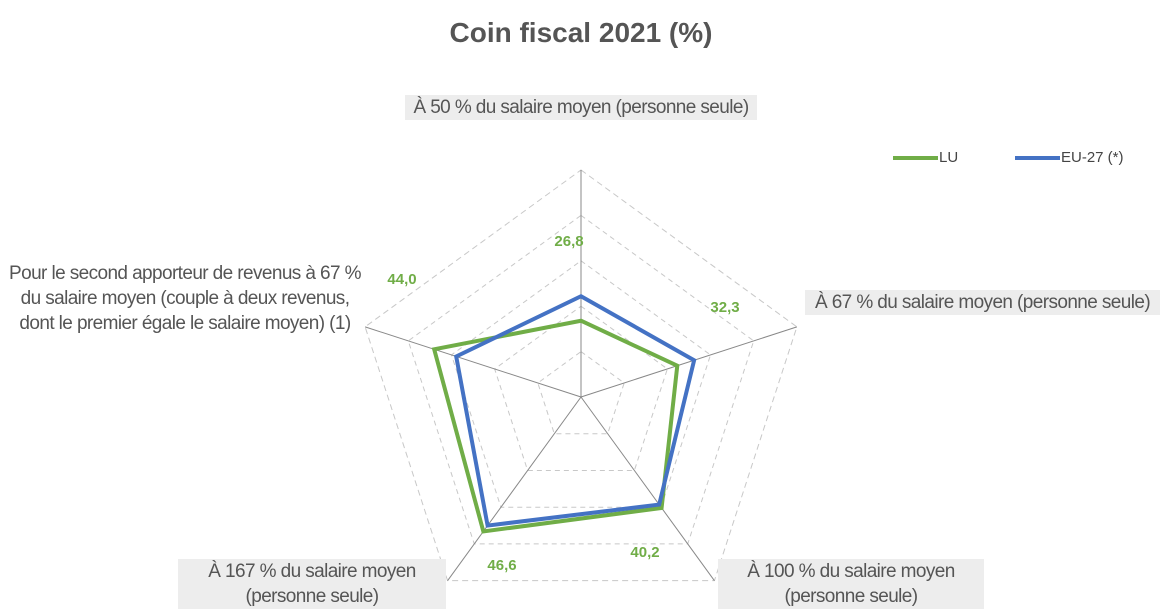 This screenshot has height=616, width=1165. What do you see at coordinates (644, 552) in the screenshot?
I see `value-label: 40,2` at bounding box center [644, 552].